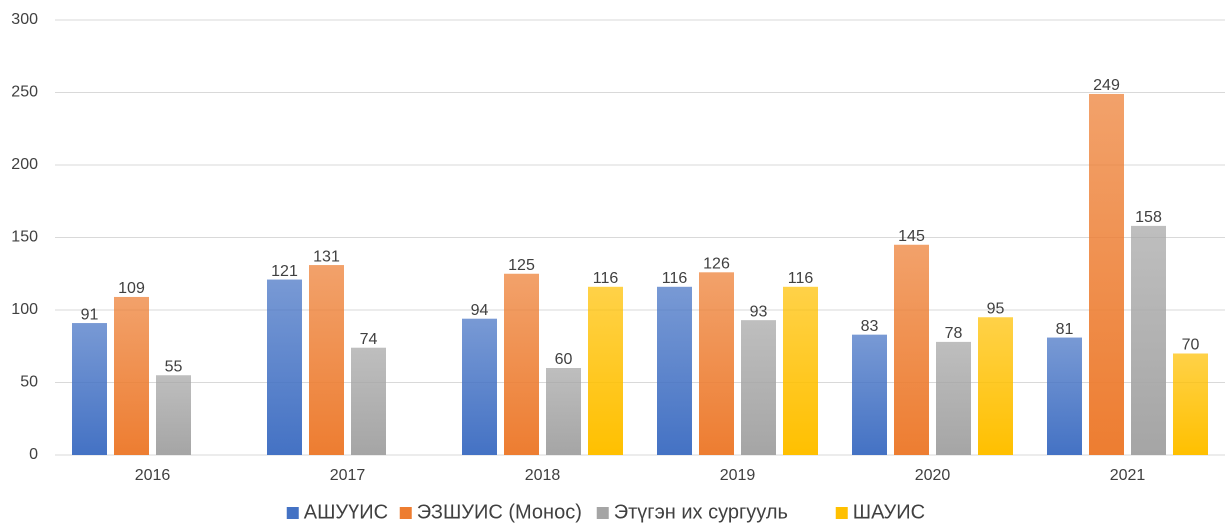 Image resolution: width=1225 pixels, height=530 pixels. I want to click on y-tick-label: 100, so click(24, 309).